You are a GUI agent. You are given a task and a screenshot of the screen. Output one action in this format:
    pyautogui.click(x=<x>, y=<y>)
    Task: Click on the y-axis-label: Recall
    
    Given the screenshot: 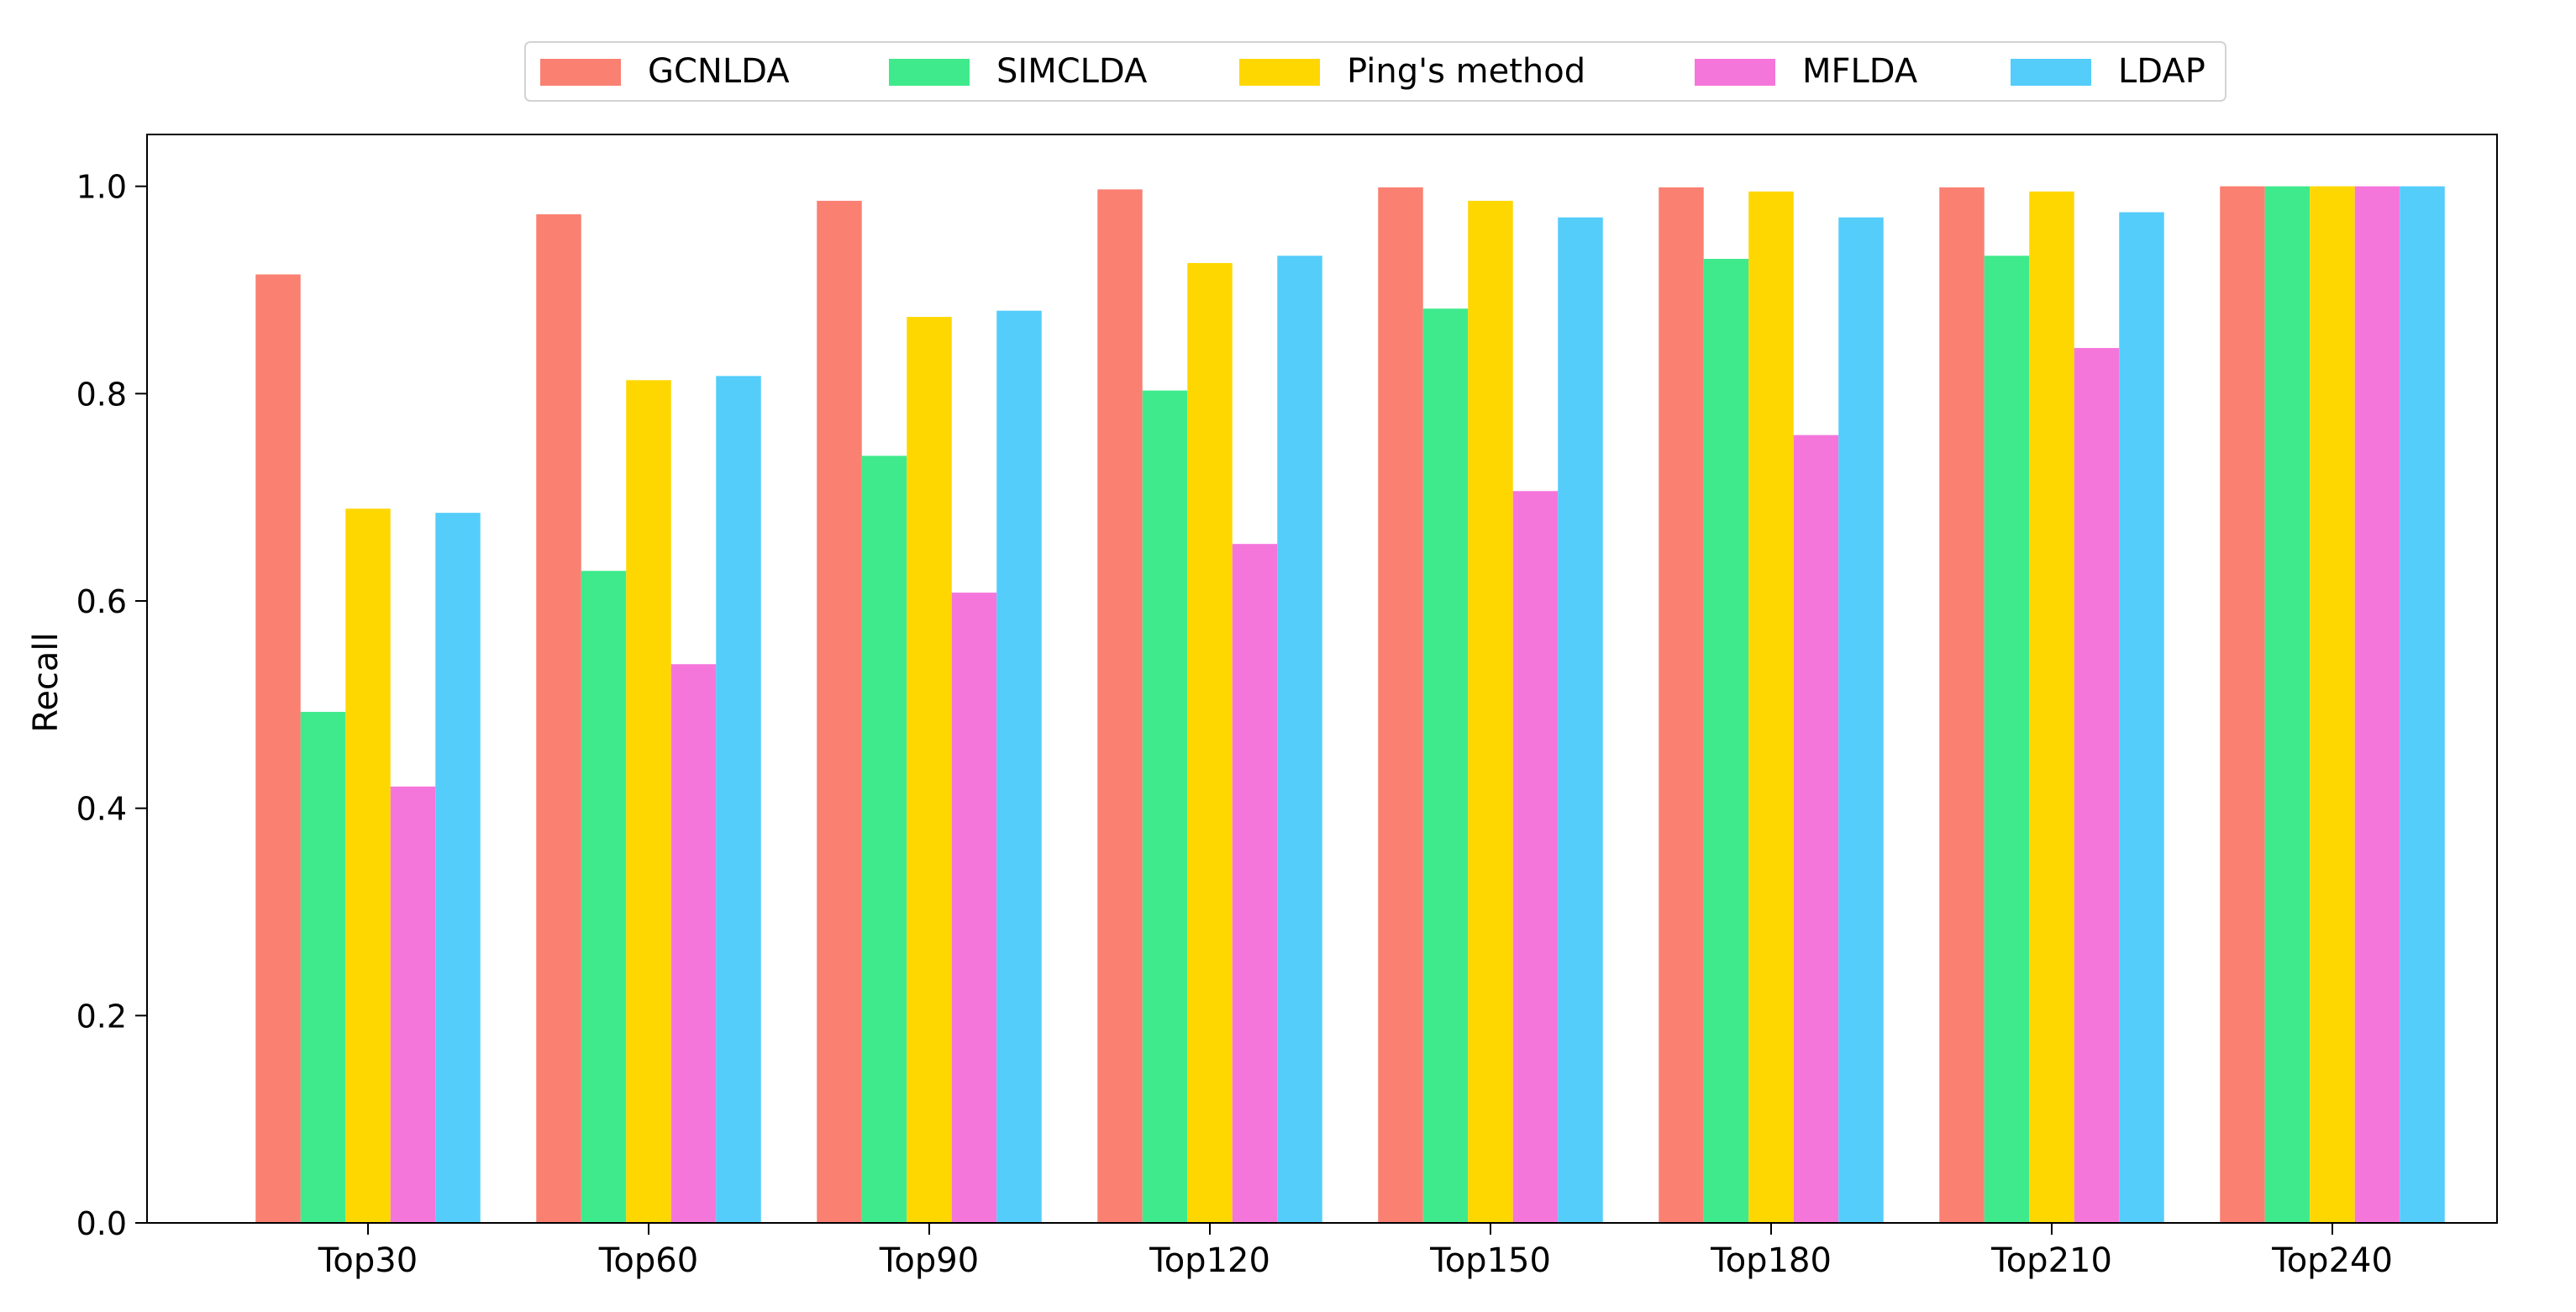 What is the action you would take?
    pyautogui.click(x=46, y=682)
    